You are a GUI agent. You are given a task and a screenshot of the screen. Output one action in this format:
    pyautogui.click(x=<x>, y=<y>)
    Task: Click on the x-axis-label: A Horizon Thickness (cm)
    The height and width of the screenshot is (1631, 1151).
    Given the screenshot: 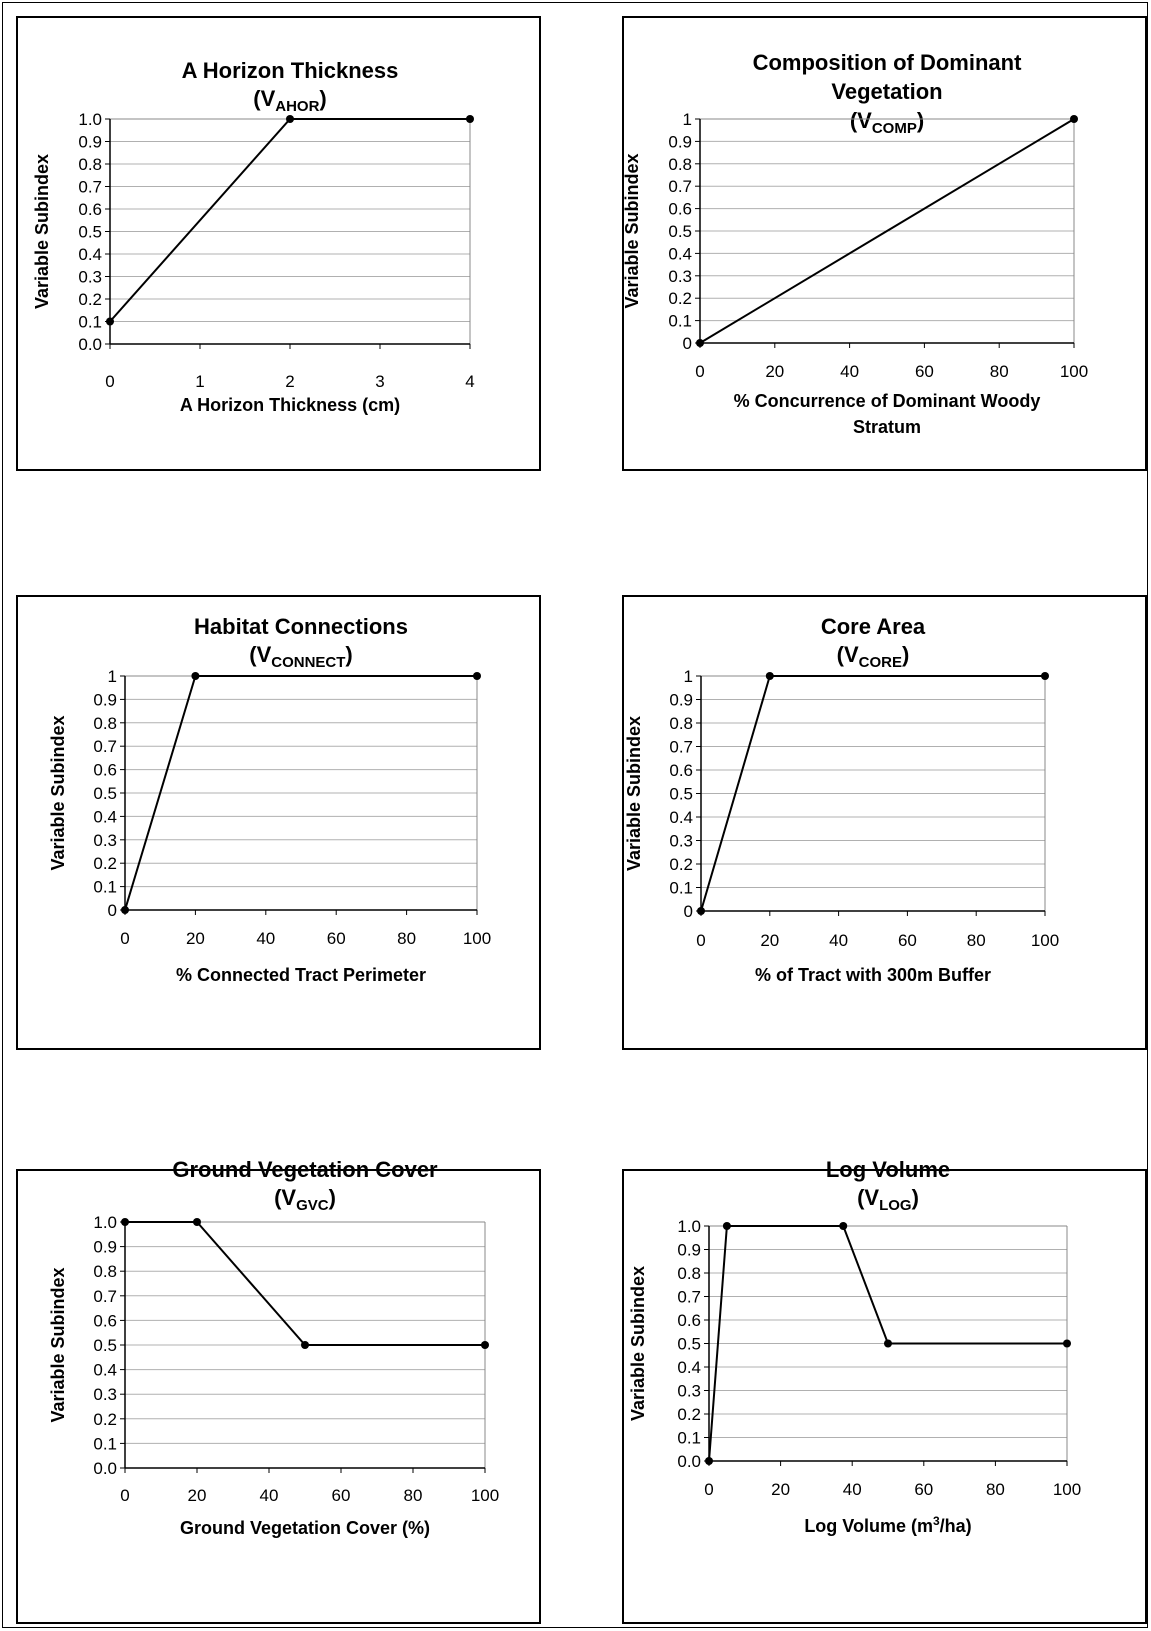 What is the action you would take?
    pyautogui.click(x=290, y=405)
    